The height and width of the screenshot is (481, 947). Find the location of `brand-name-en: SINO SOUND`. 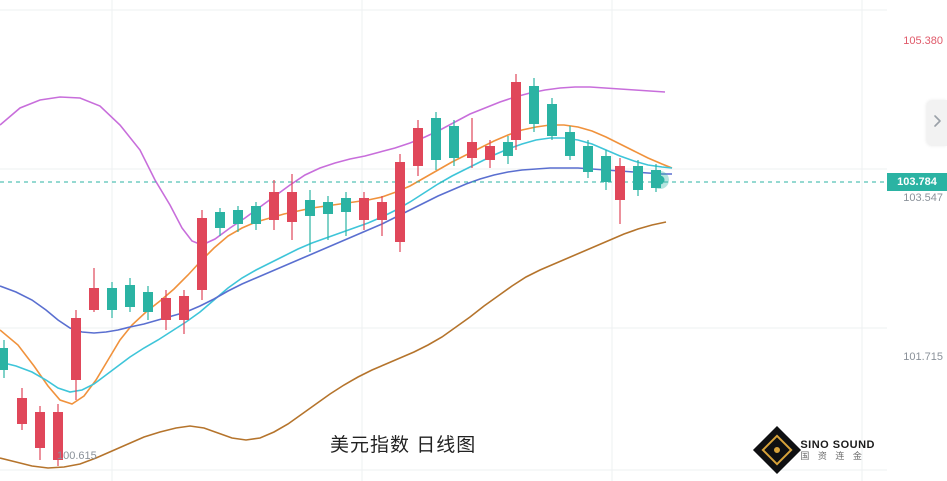

brand-name-en: SINO SOUND is located at coordinates (837, 444).